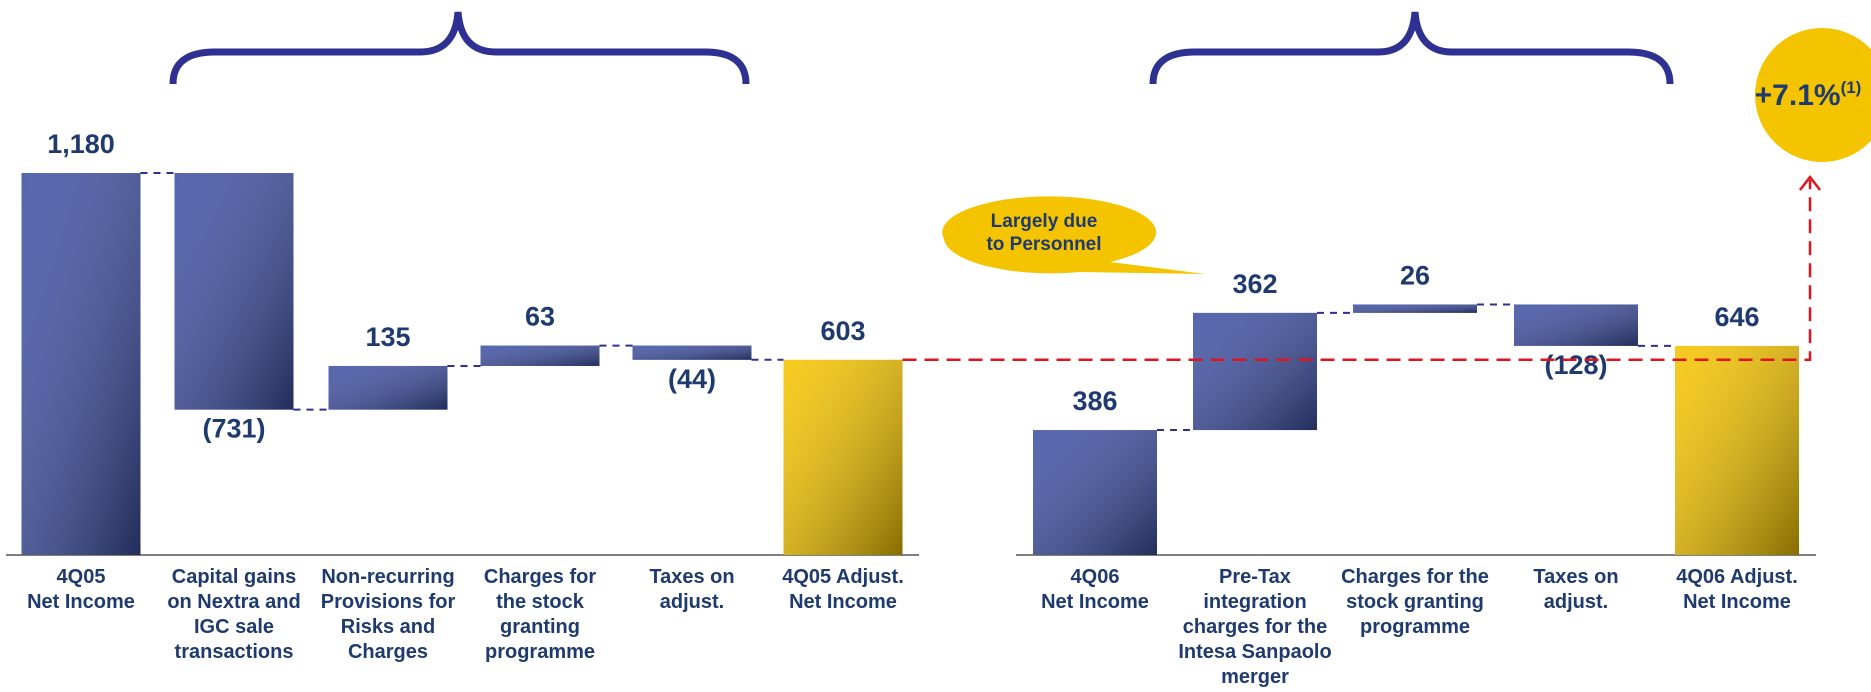  I want to click on growth-note: (1), so click(1851, 87).